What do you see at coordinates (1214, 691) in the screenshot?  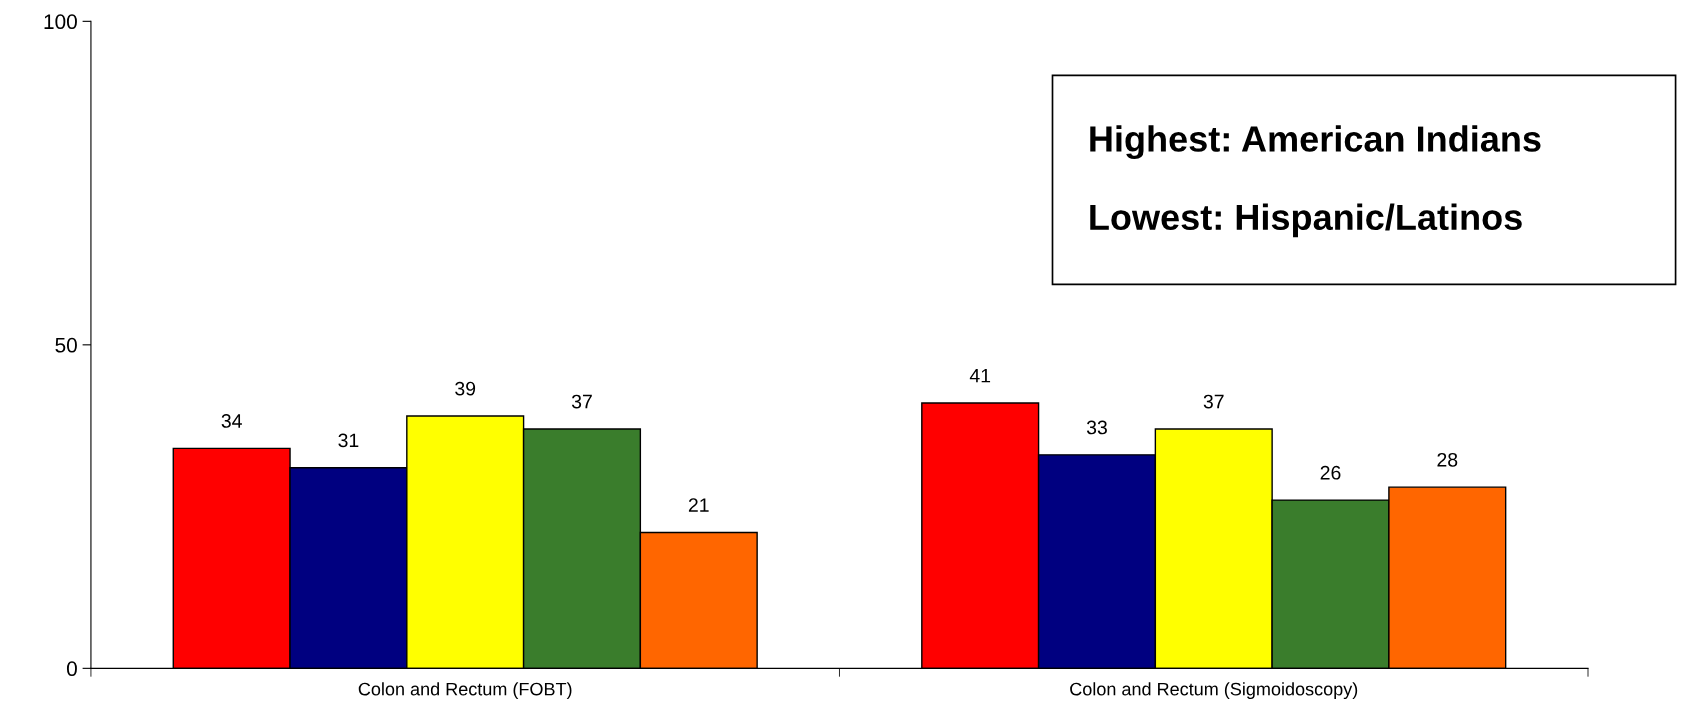 I see `x-tick-label: Colon and Rectum (Sigmoidoscopy)` at bounding box center [1214, 691].